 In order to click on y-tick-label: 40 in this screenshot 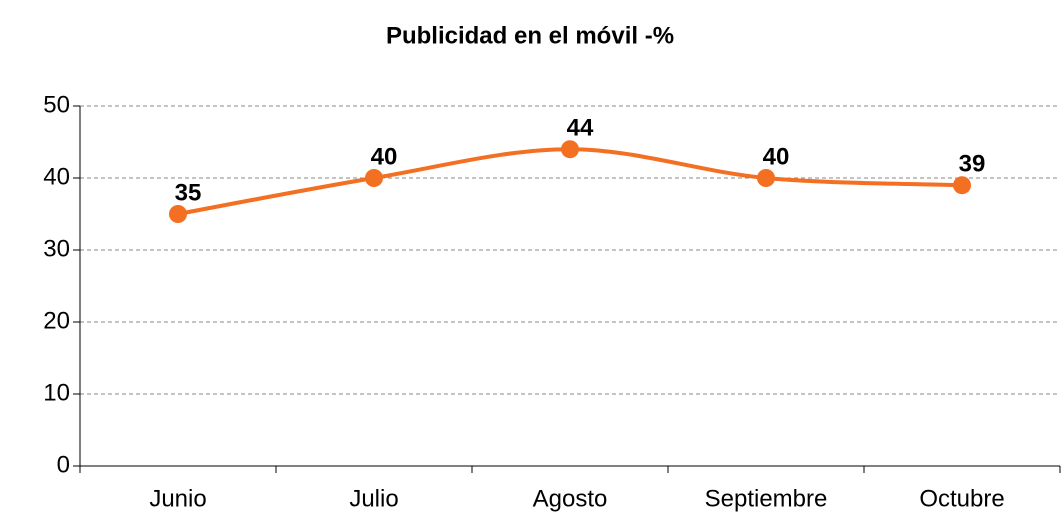, I will do `click(56, 176)`.